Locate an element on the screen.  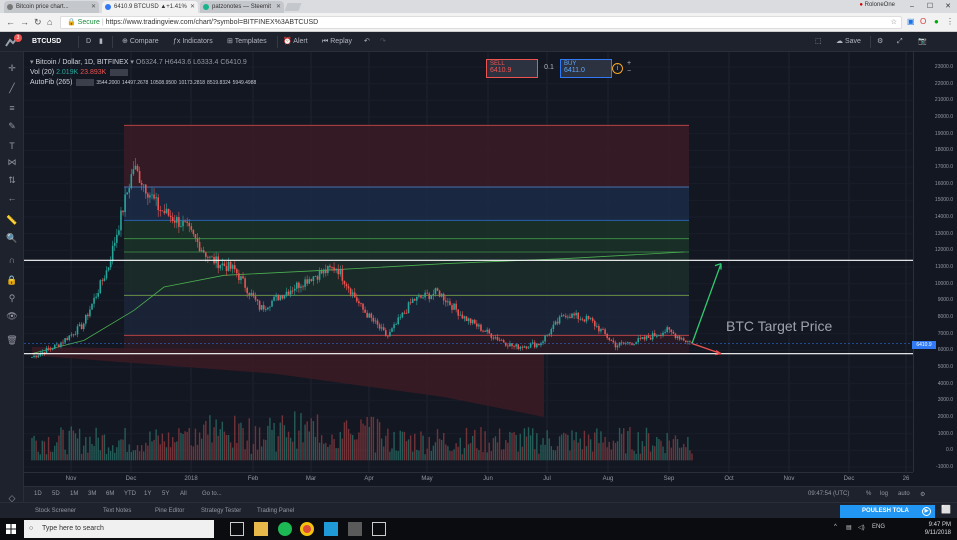
opera-icon: O is located at coordinates (923, 21).